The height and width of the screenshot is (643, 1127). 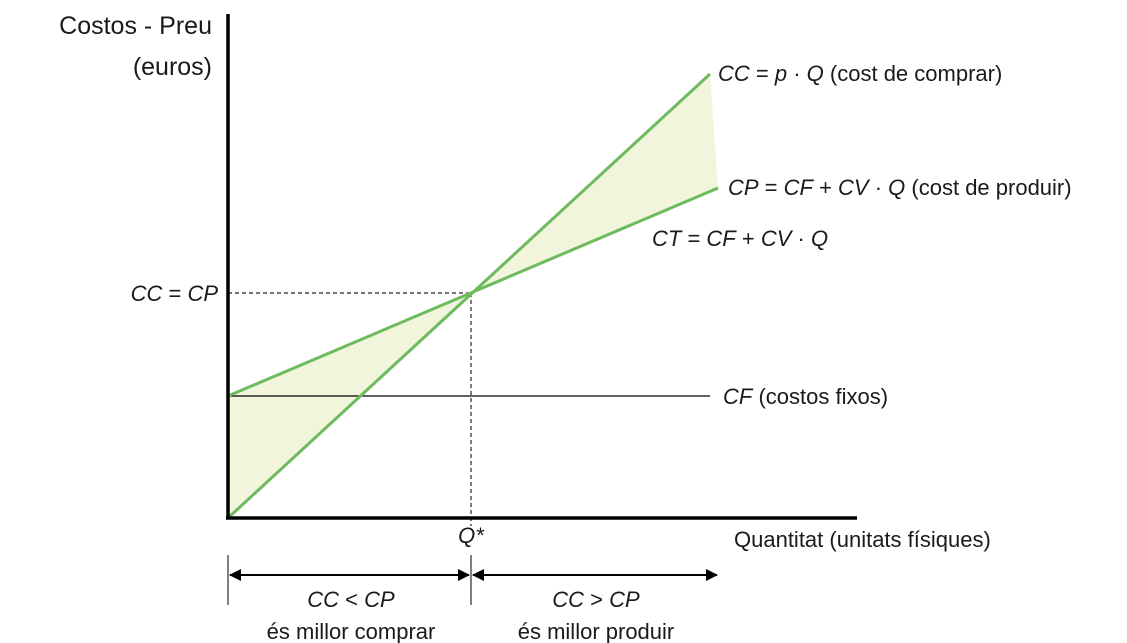 What do you see at coordinates (805, 396) in the screenshot?
I see `fixed-cost-label: CF (costos fixos)` at bounding box center [805, 396].